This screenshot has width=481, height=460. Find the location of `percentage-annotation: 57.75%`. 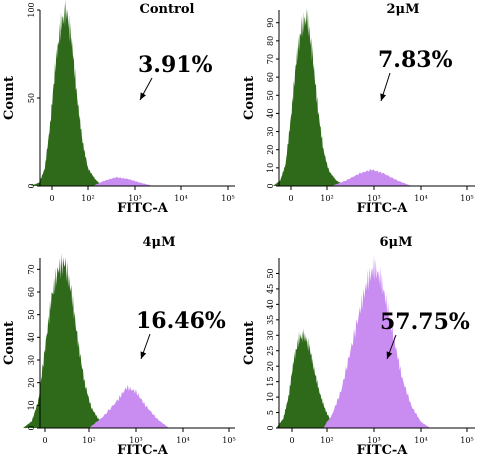

percentage-annotation: 57.75% is located at coordinates (425, 322).